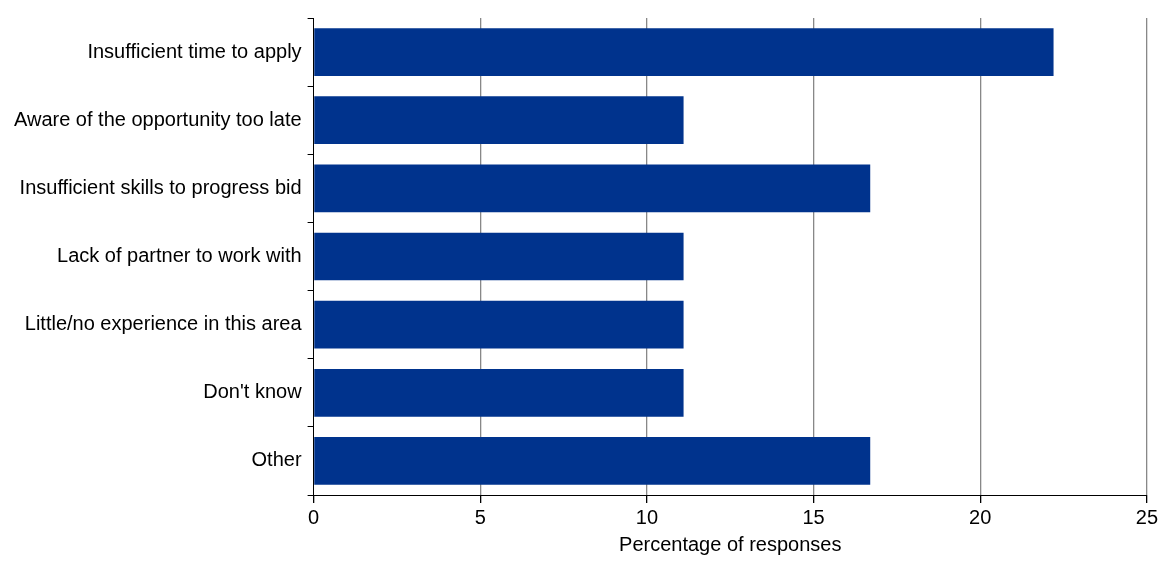  I want to click on x-axis-title: Percentage of responses, so click(730, 543).